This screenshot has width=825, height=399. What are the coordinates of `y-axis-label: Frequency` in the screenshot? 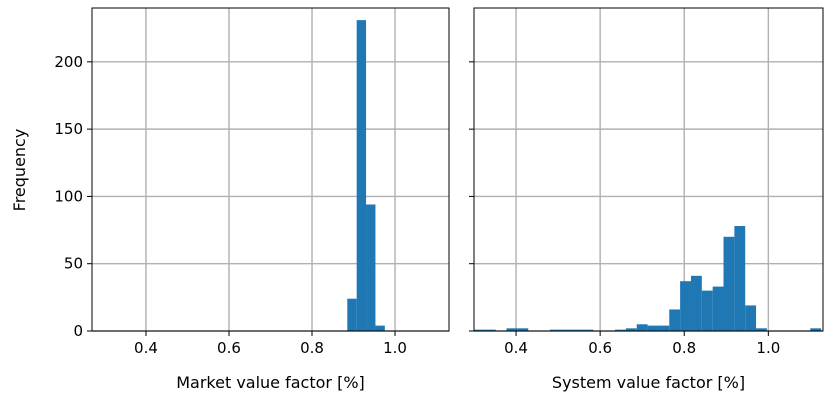 It's located at (19, 170).